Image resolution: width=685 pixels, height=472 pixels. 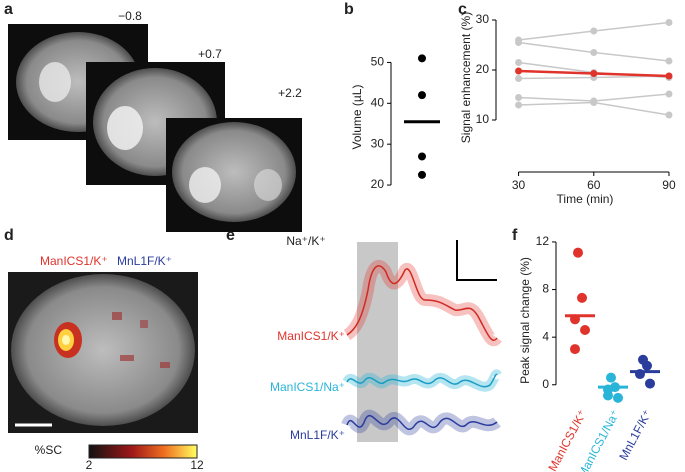 I want to click on trace-label: ManICS1/Na⁺, so click(x=307, y=387).